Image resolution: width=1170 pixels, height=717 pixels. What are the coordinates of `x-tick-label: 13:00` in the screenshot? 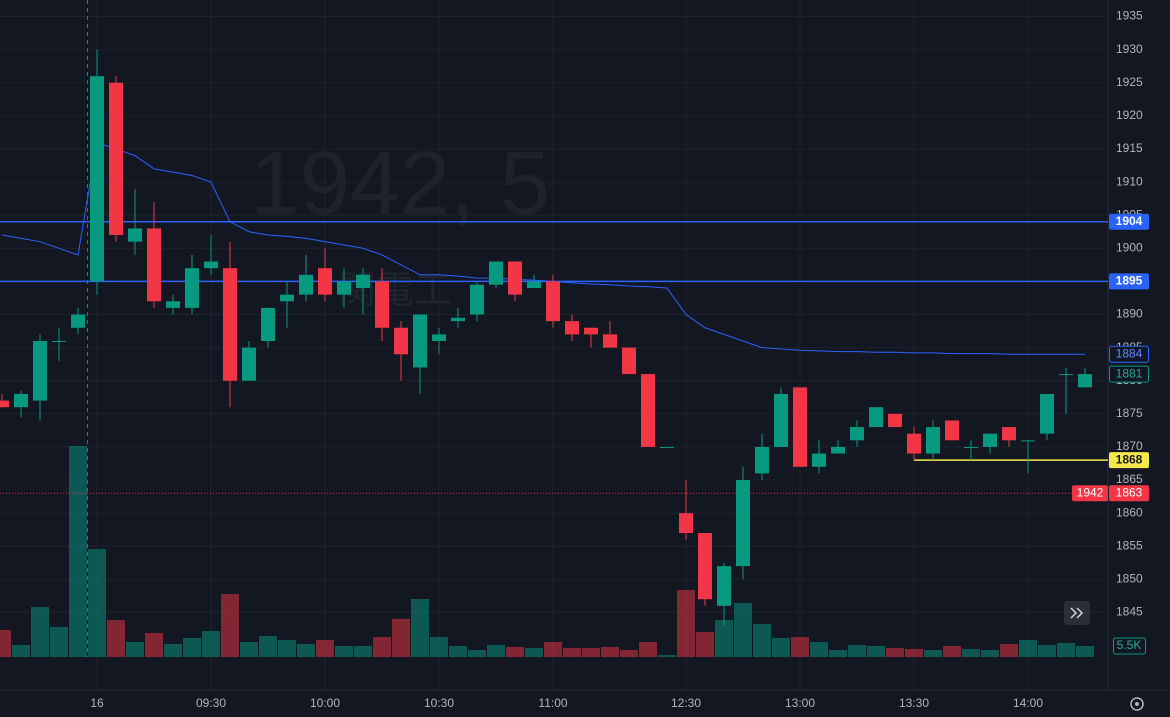 It's located at (800, 703).